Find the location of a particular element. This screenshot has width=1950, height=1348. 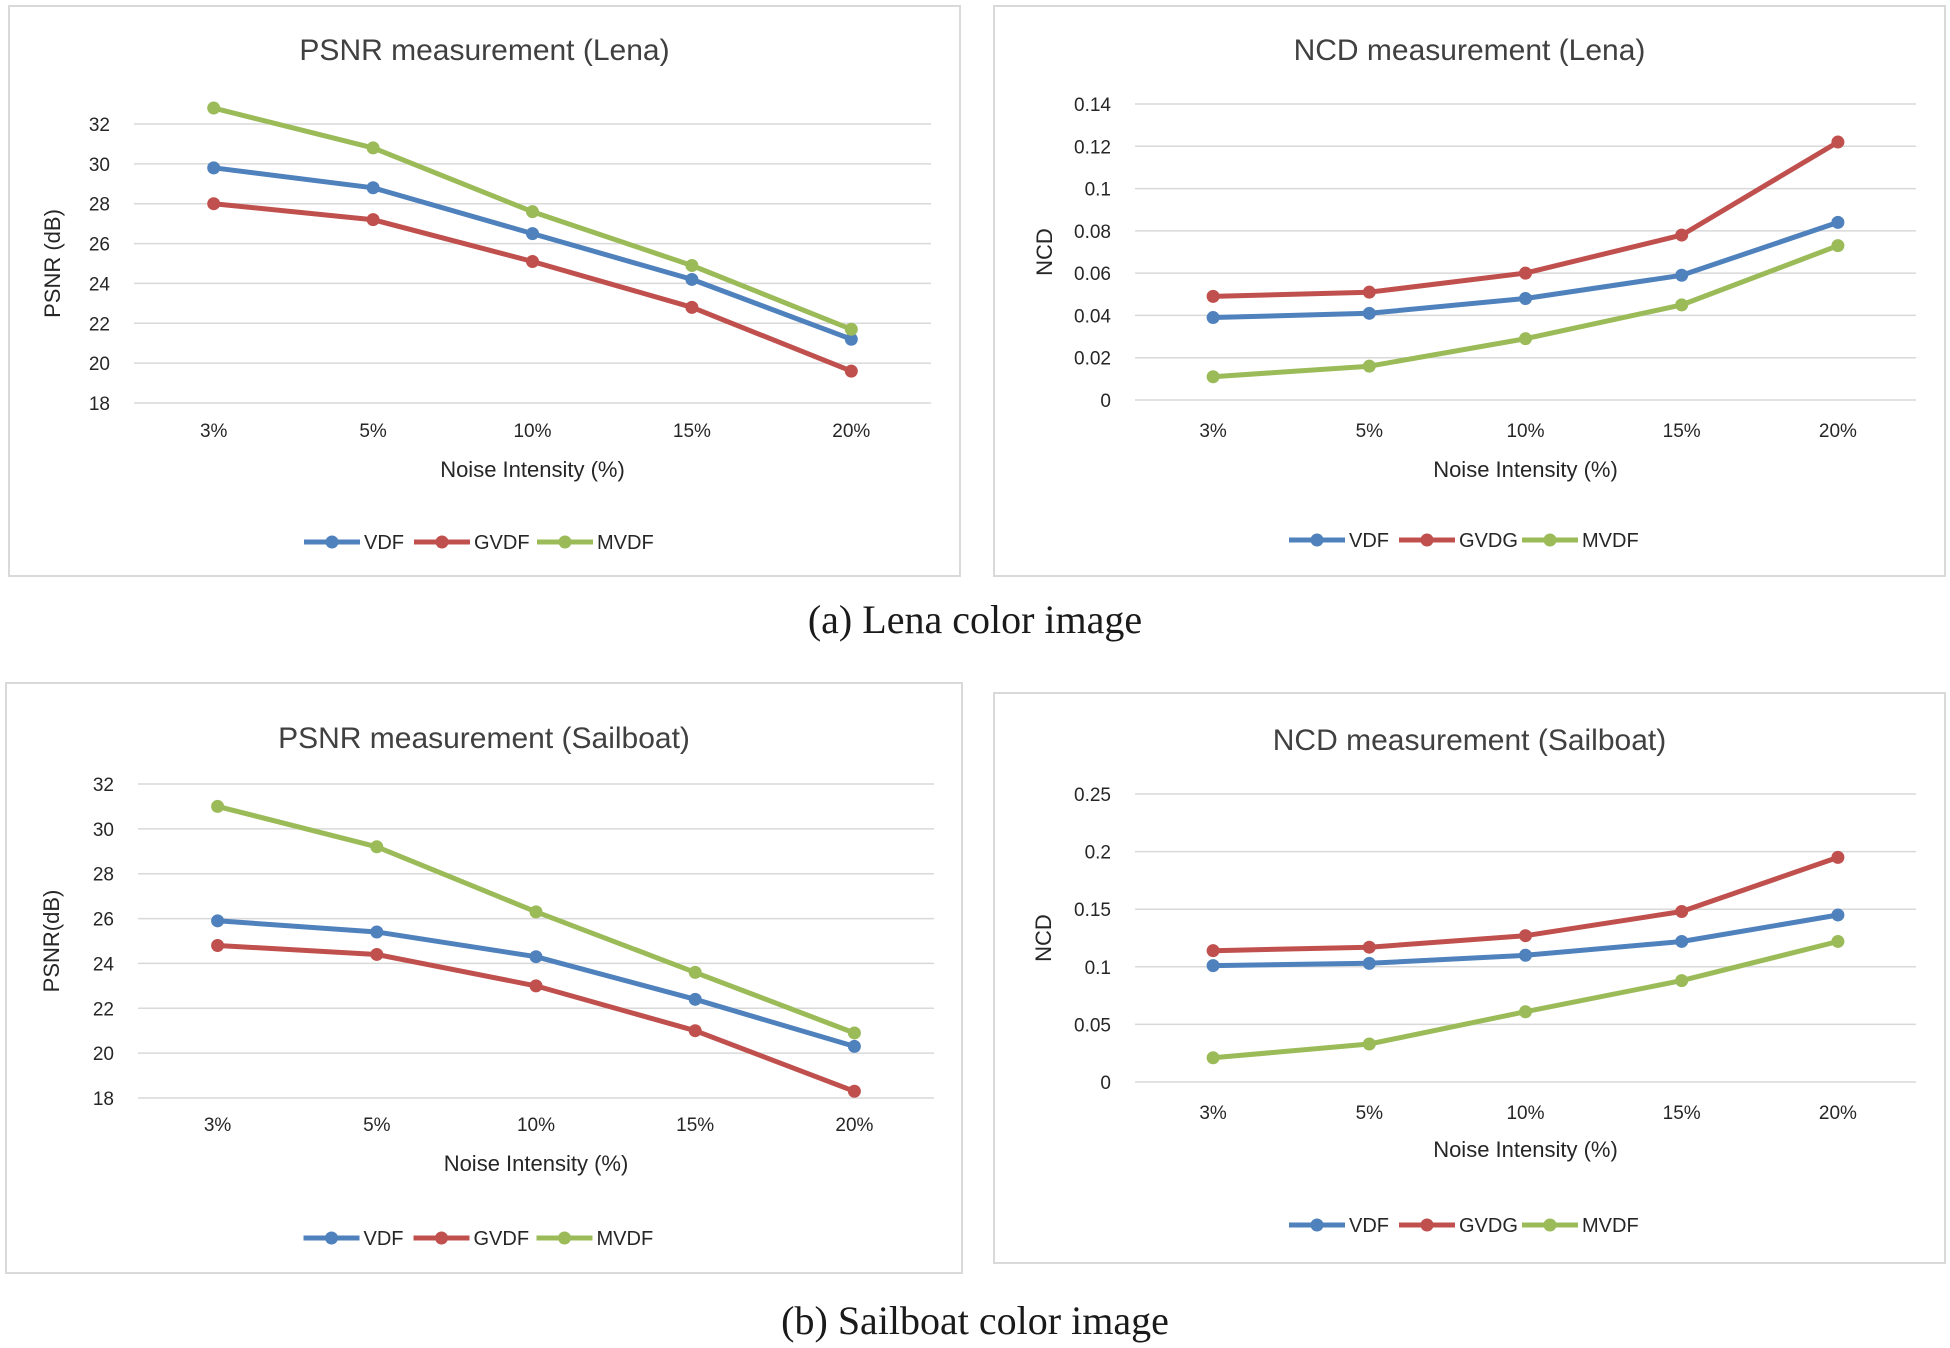

y-tick-label: 0.04 is located at coordinates (1092, 316).